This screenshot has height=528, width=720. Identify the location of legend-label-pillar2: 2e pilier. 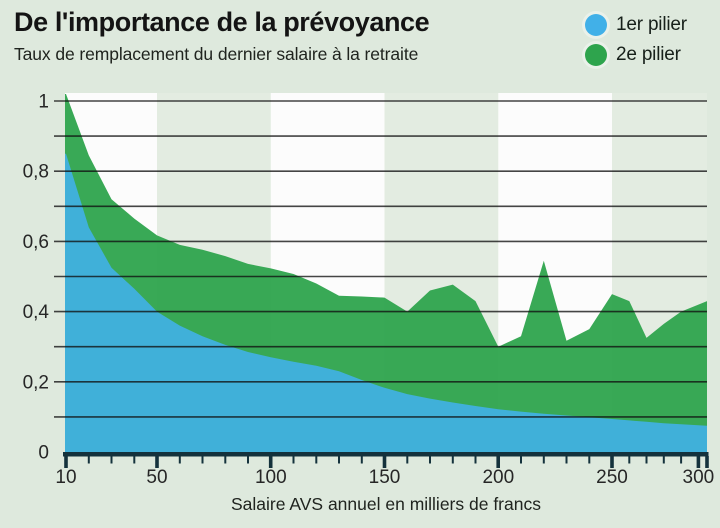
(648, 54).